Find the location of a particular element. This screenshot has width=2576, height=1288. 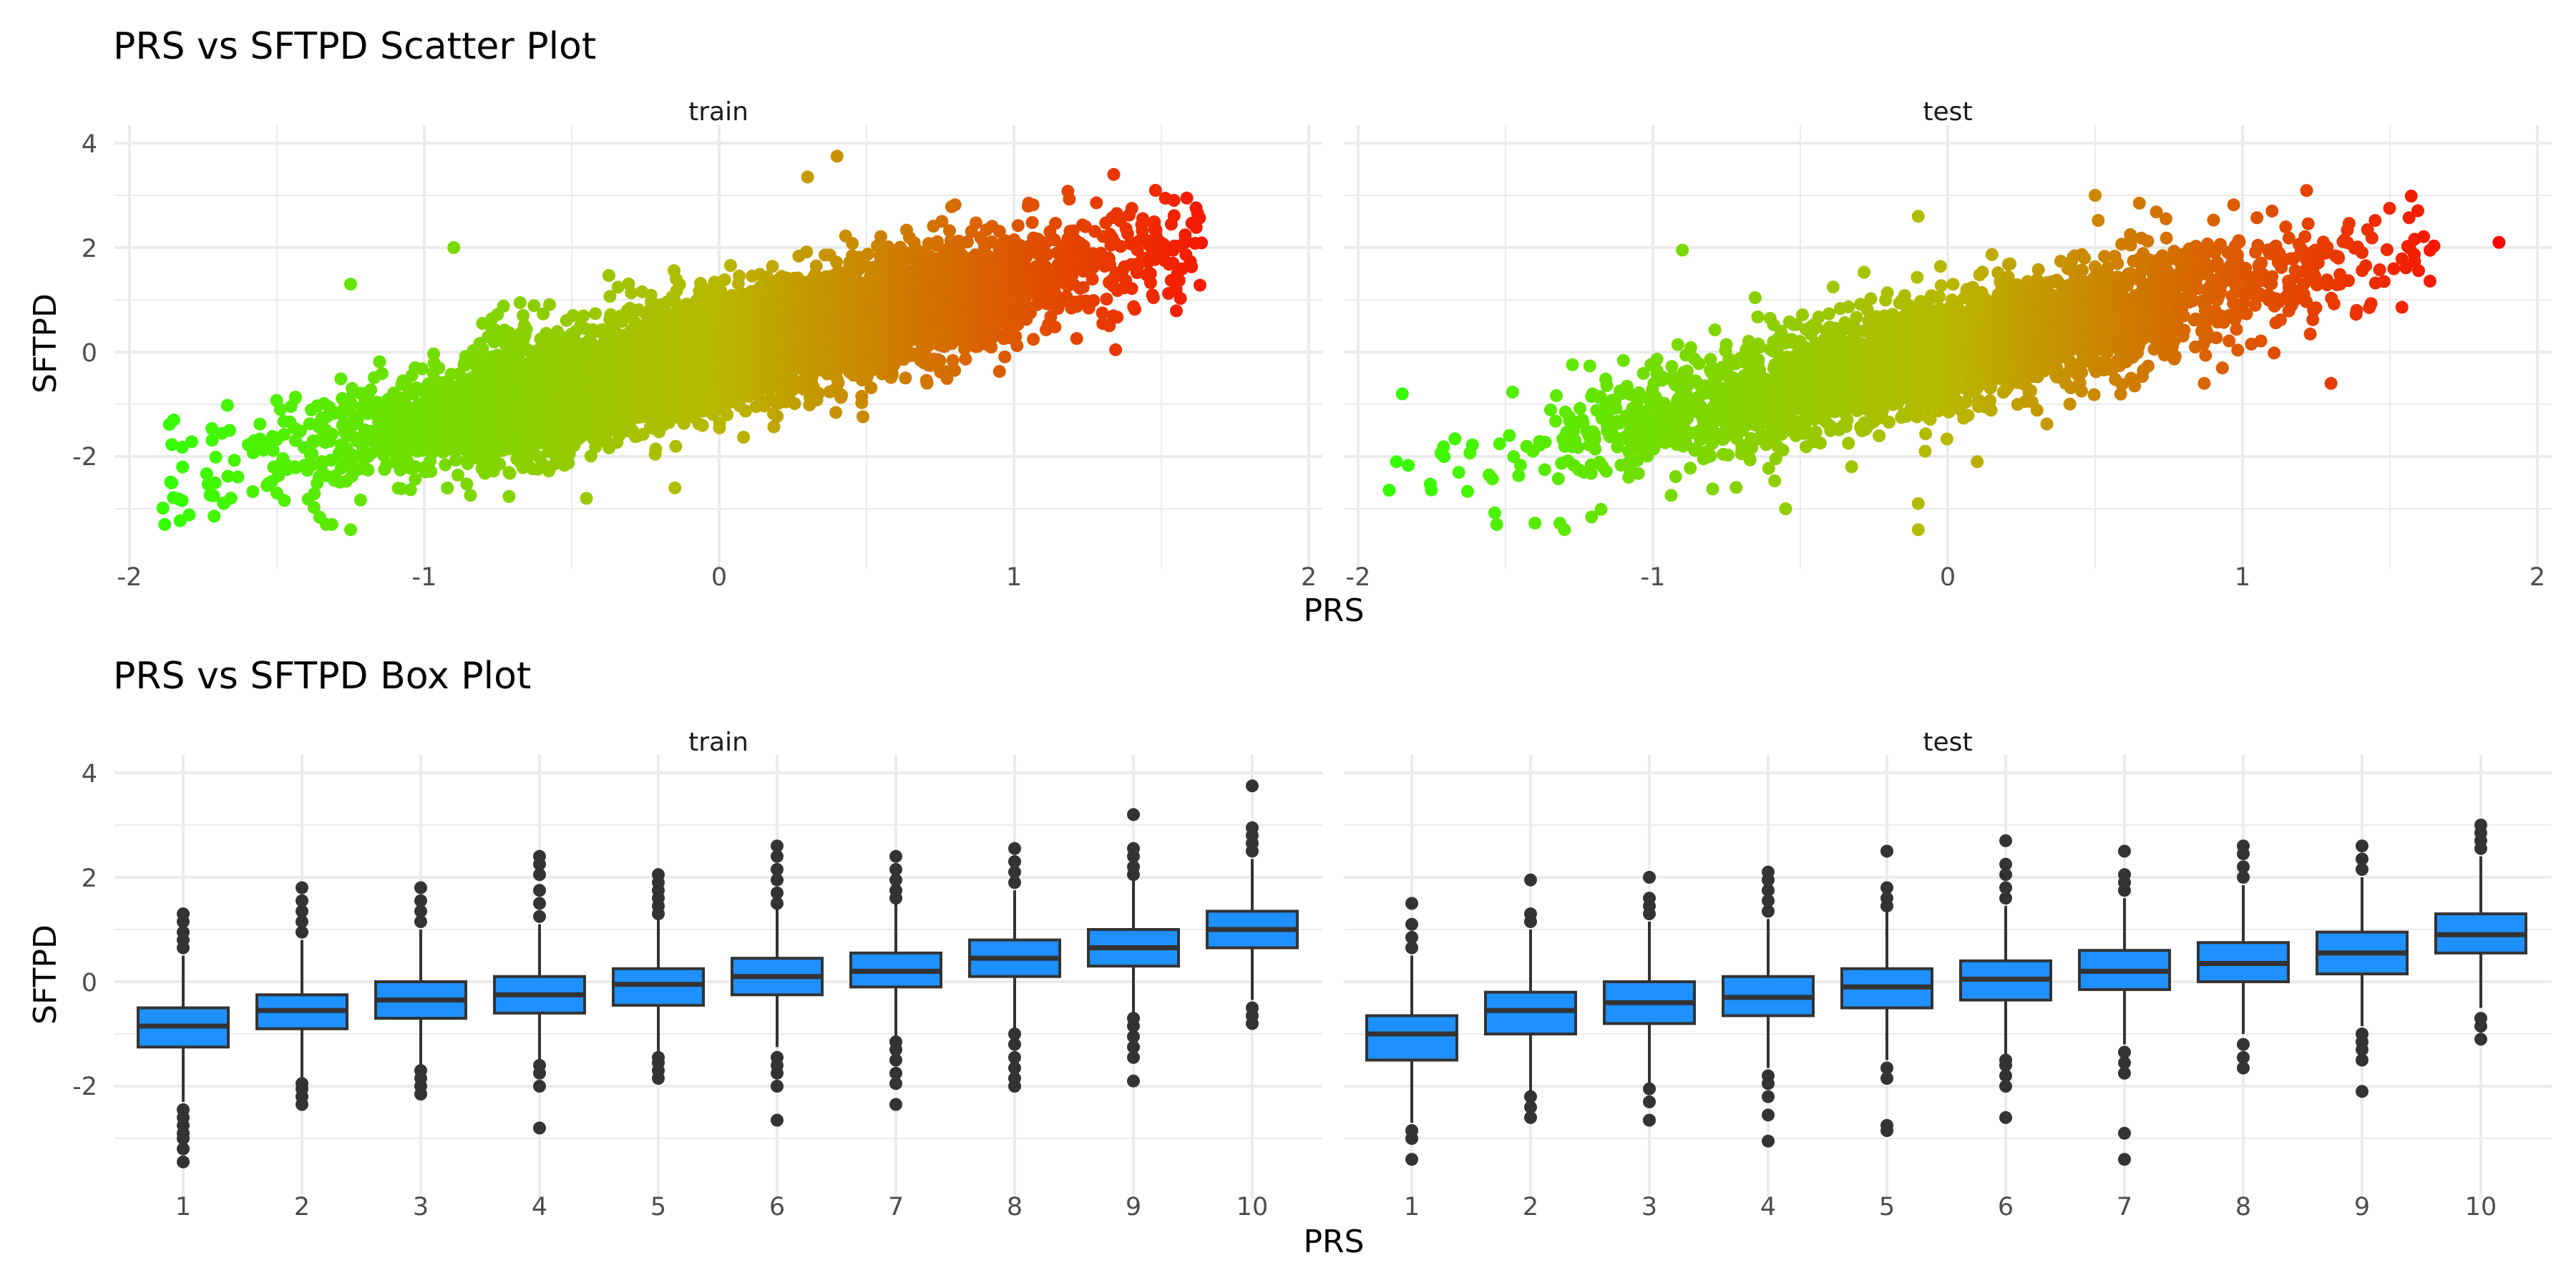

scatter-train-points is located at coordinates (682, 343).